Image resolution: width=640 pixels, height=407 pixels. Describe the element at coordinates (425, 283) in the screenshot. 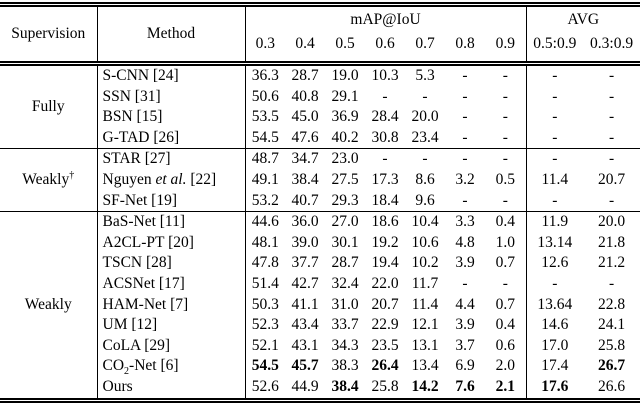

I see `map-value-cell: 11.7` at that location.